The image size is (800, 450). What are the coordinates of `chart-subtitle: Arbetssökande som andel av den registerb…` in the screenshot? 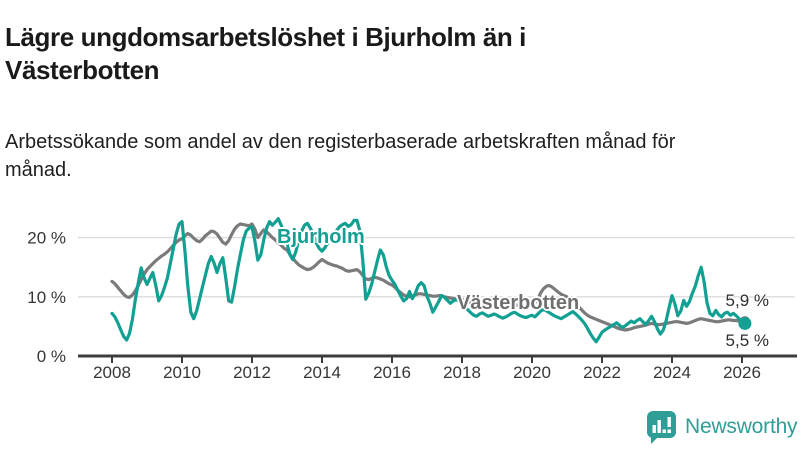 It's located at (340, 156).